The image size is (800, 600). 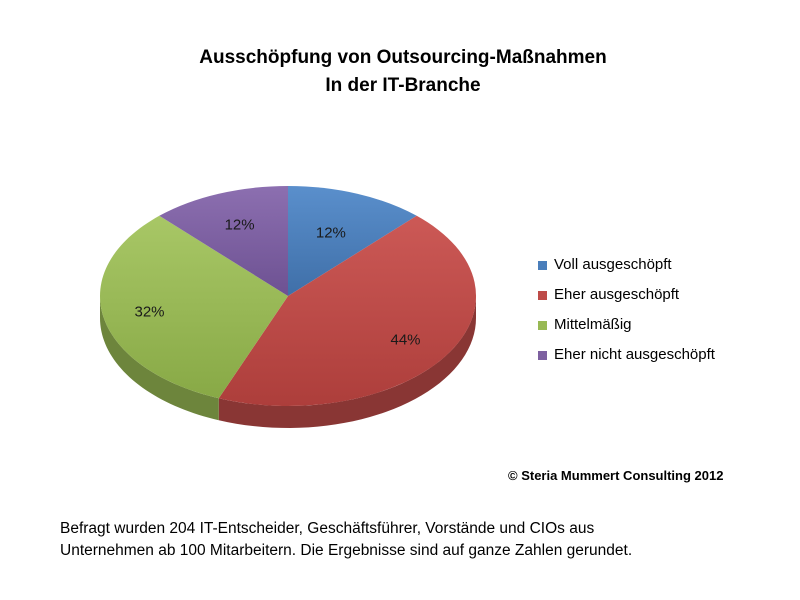 I want to click on legend-label: Mittelmäßig, so click(x=593, y=324).